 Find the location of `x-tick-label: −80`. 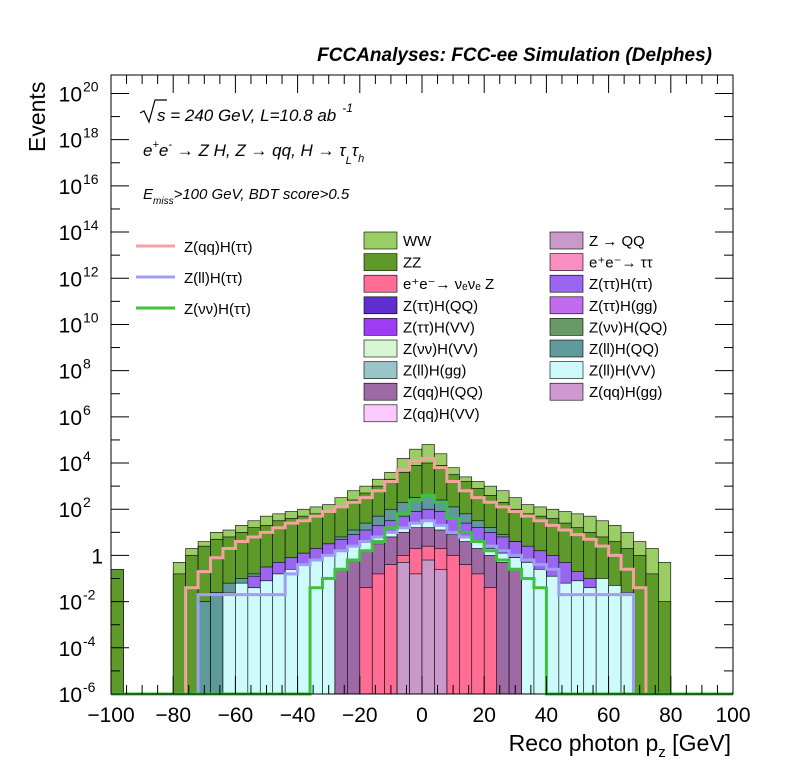

x-tick-label: −80 is located at coordinates (173, 715).